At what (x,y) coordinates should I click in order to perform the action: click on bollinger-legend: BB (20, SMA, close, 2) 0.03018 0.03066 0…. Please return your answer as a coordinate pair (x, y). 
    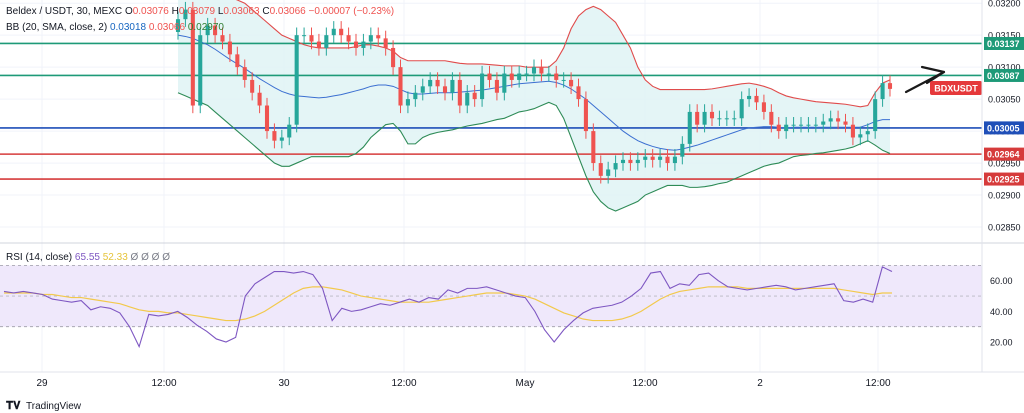
    Looking at the image, I should click on (115, 27).